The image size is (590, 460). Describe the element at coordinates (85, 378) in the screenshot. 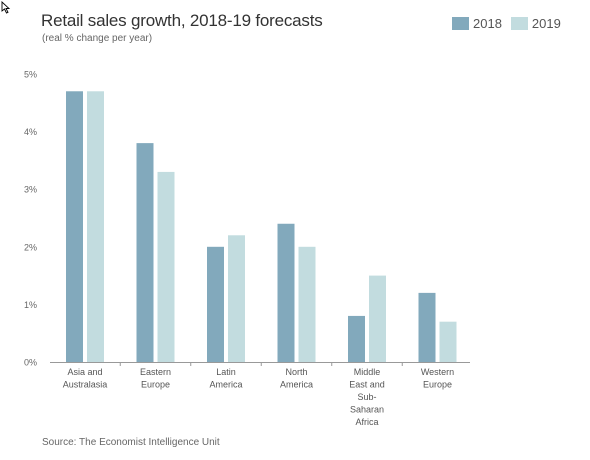

I see `x-category-label: Asia and Australasia` at that location.